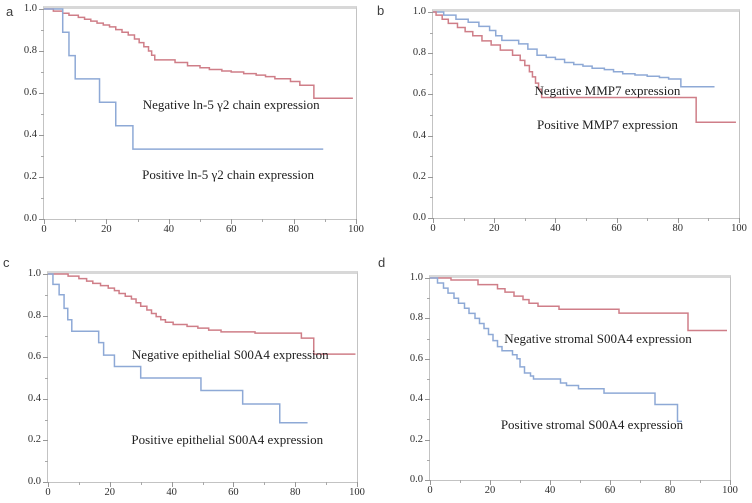  Describe the element at coordinates (598, 338) in the screenshot. I see `curve-annotation: Negative stromal S00A4 expression` at that location.